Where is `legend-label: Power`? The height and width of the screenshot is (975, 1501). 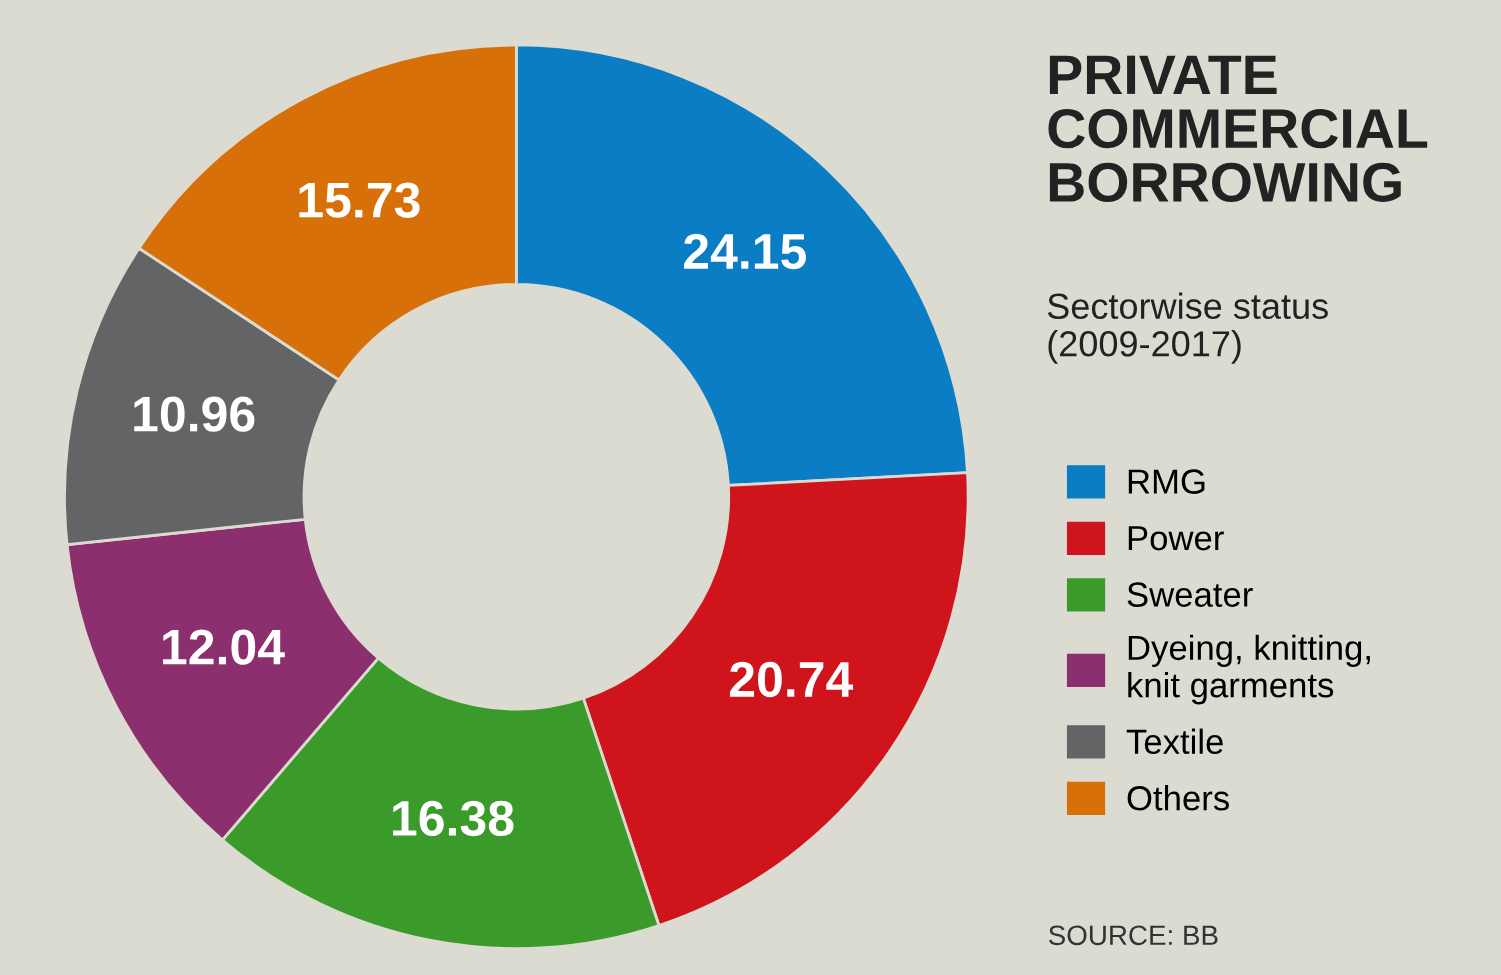
legend-label: Power is located at coordinates (1176, 538).